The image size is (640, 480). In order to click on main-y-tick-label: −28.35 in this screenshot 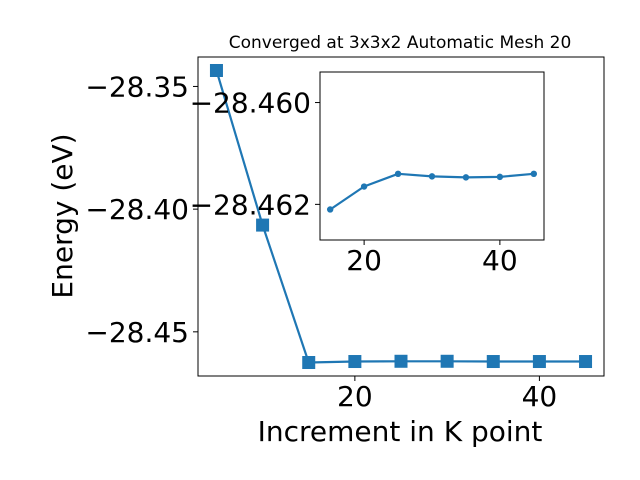, I will do `click(137, 86)`.